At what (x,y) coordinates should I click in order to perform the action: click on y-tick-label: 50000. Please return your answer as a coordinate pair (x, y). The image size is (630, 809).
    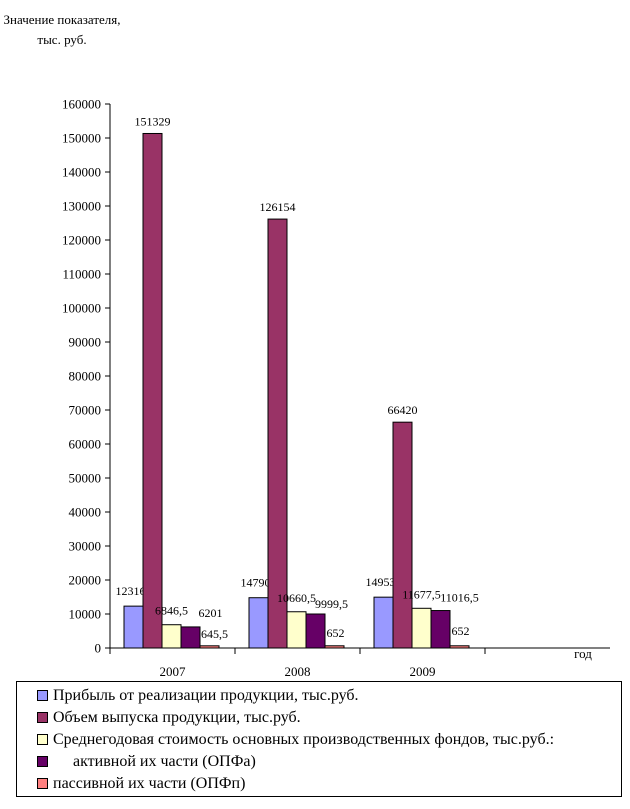
    Looking at the image, I should click on (85, 478).